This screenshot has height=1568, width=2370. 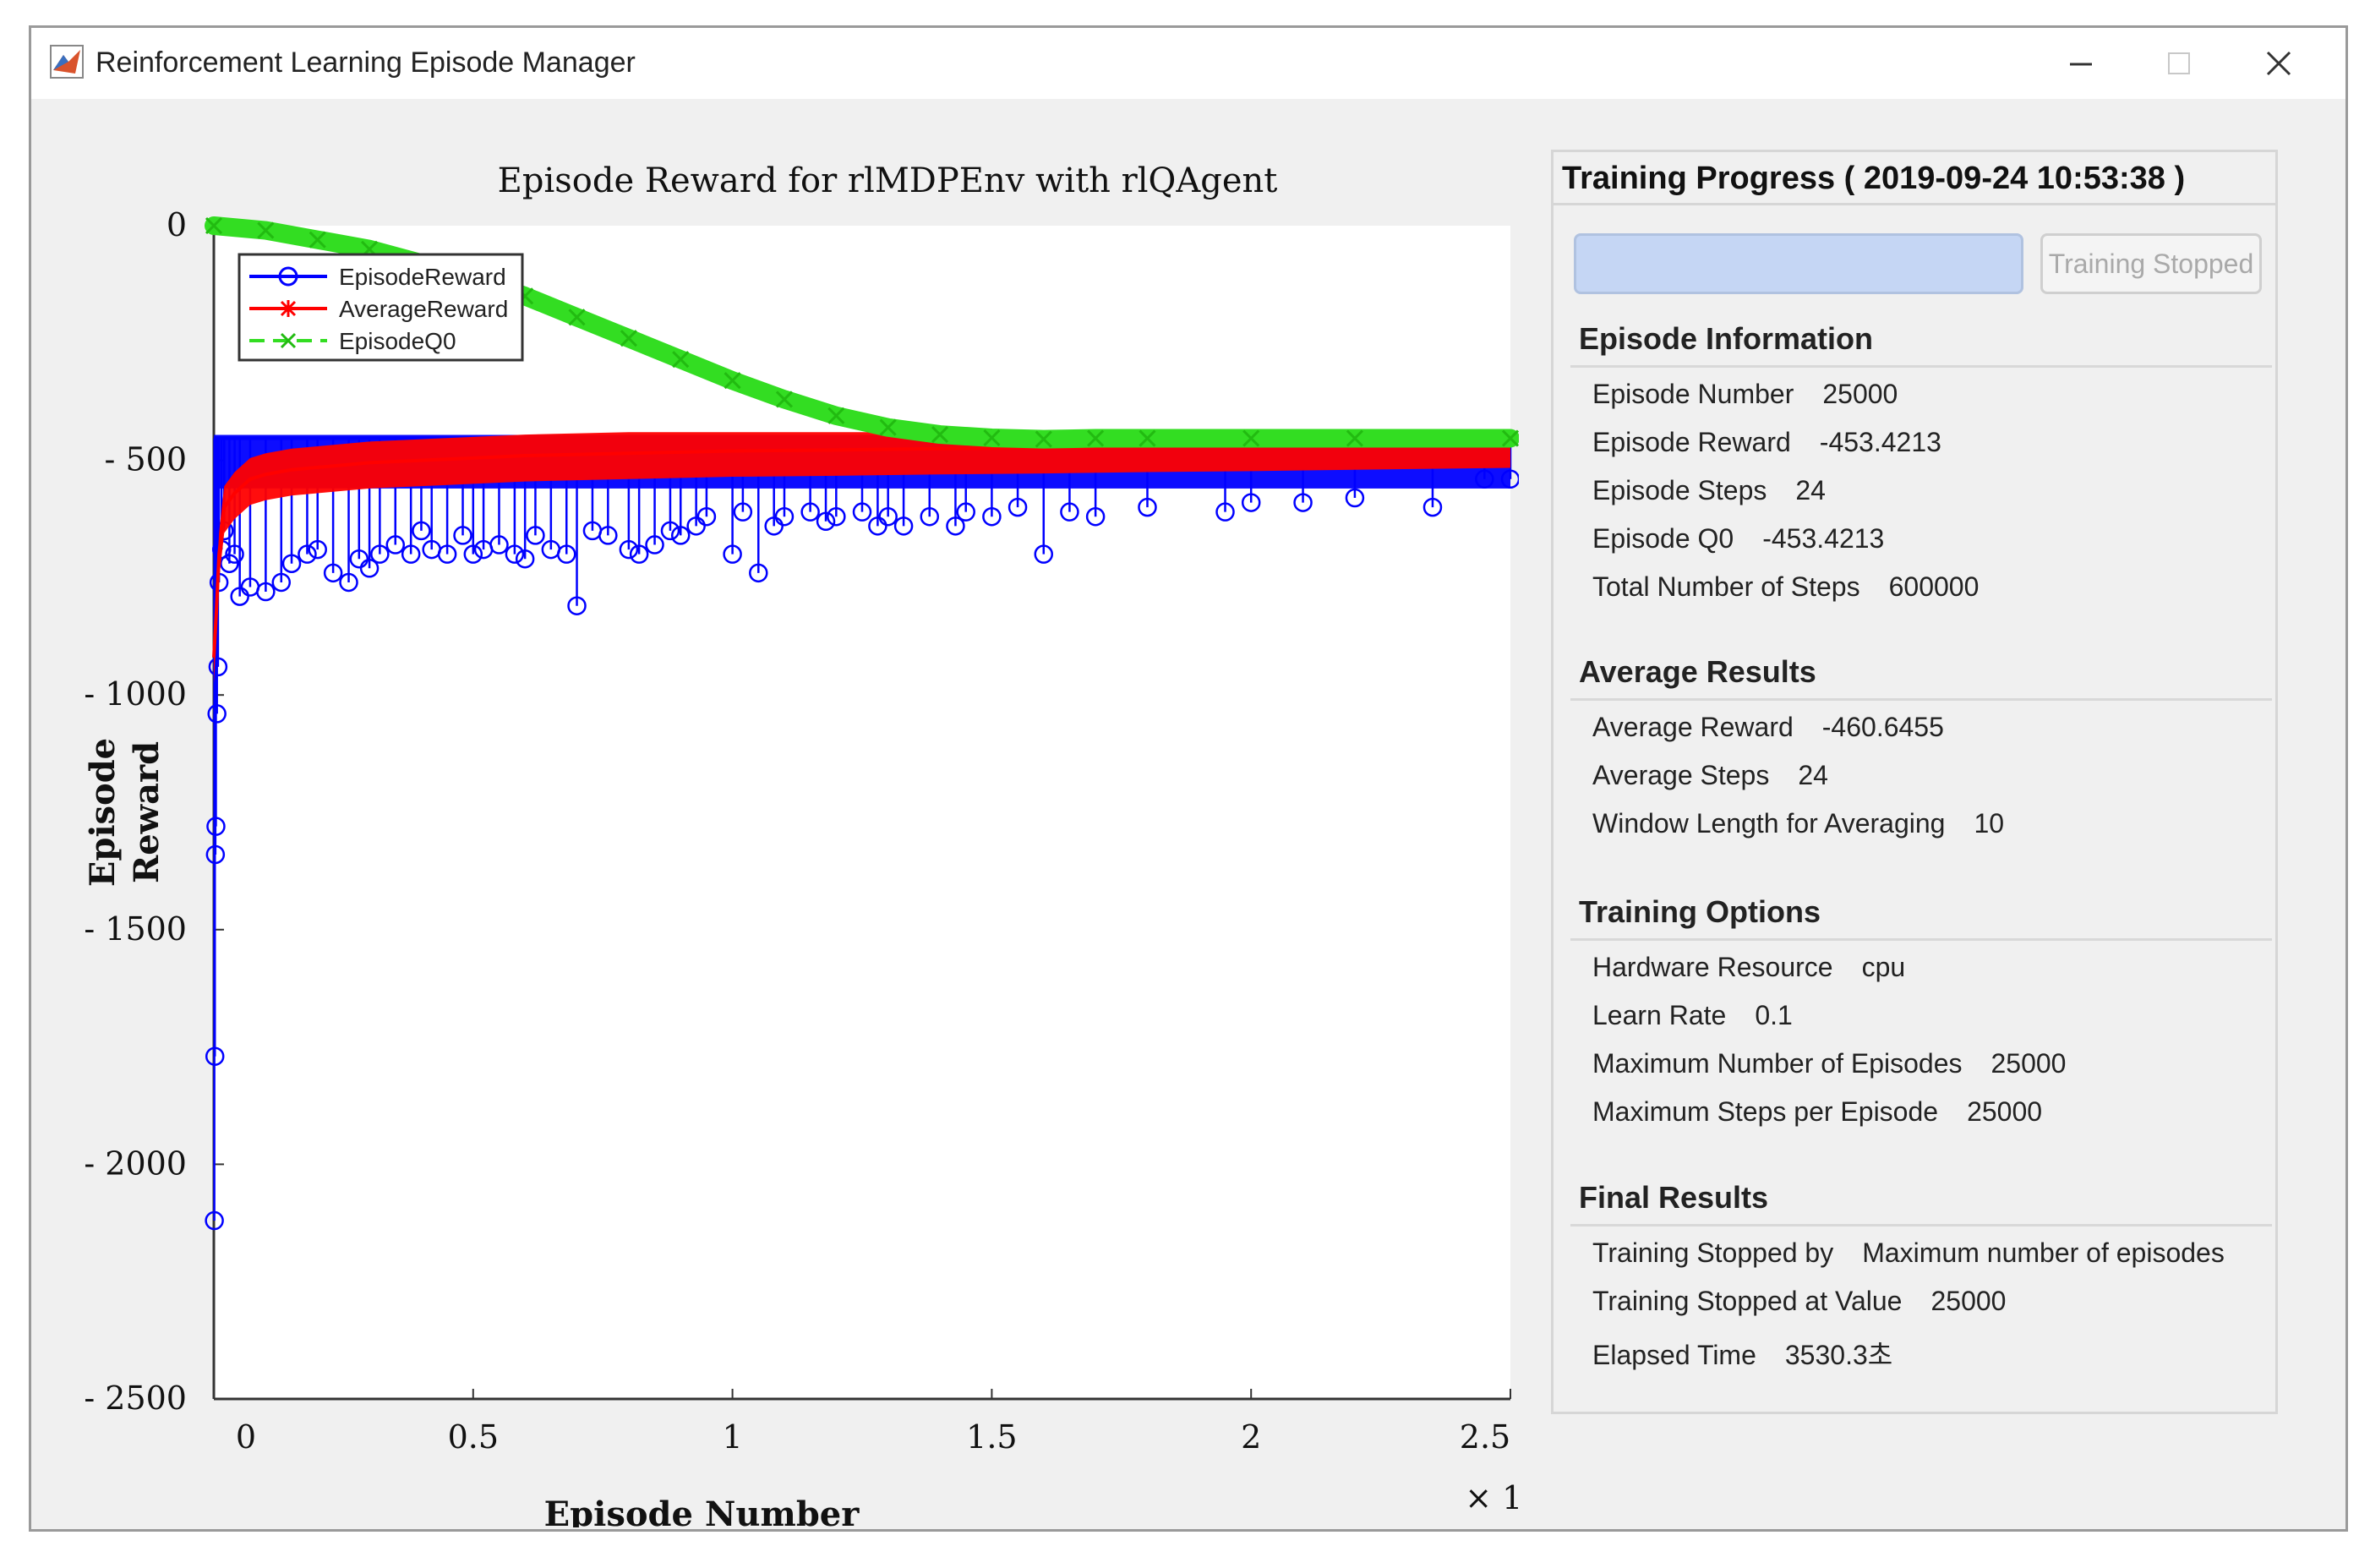 What do you see at coordinates (1700, 911) in the screenshot?
I see `section-heading: Training Options` at bounding box center [1700, 911].